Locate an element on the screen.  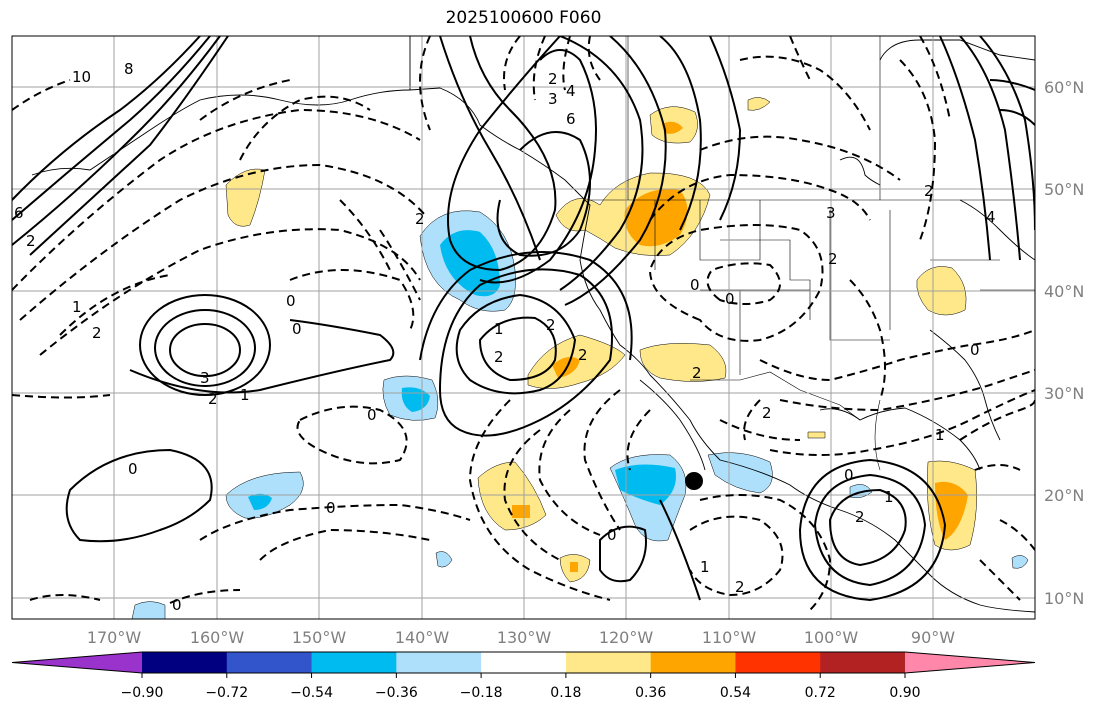
chart-title: 2025100600 F060 is located at coordinates (523, 18).